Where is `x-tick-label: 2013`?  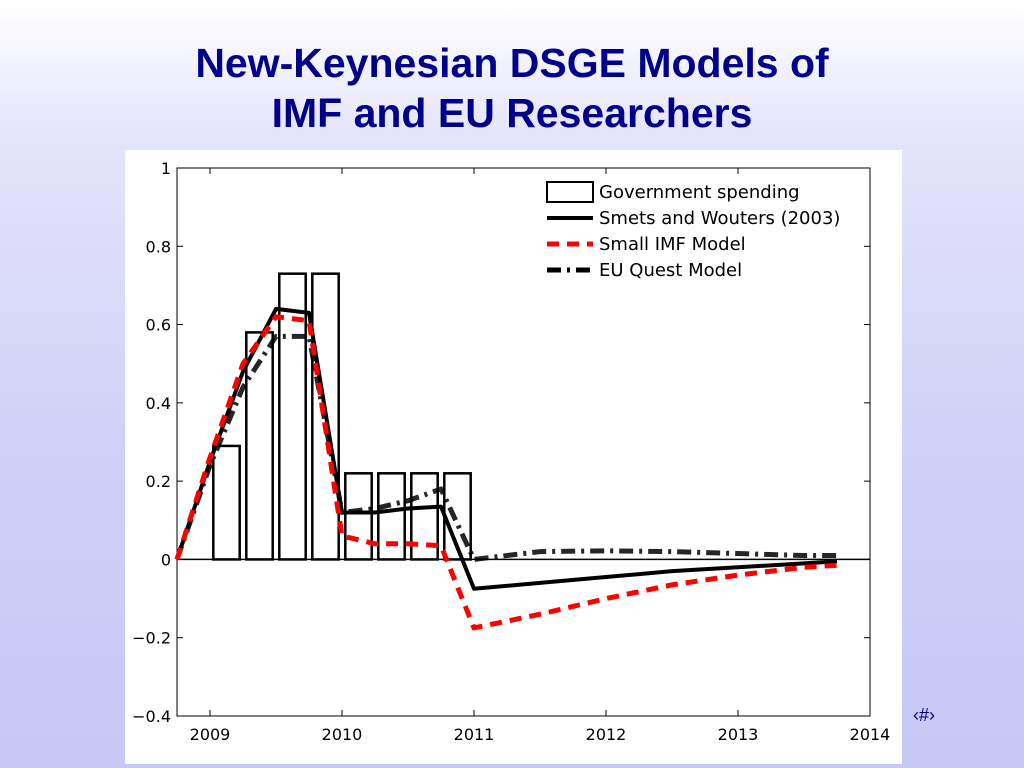 x-tick-label: 2013 is located at coordinates (738, 734).